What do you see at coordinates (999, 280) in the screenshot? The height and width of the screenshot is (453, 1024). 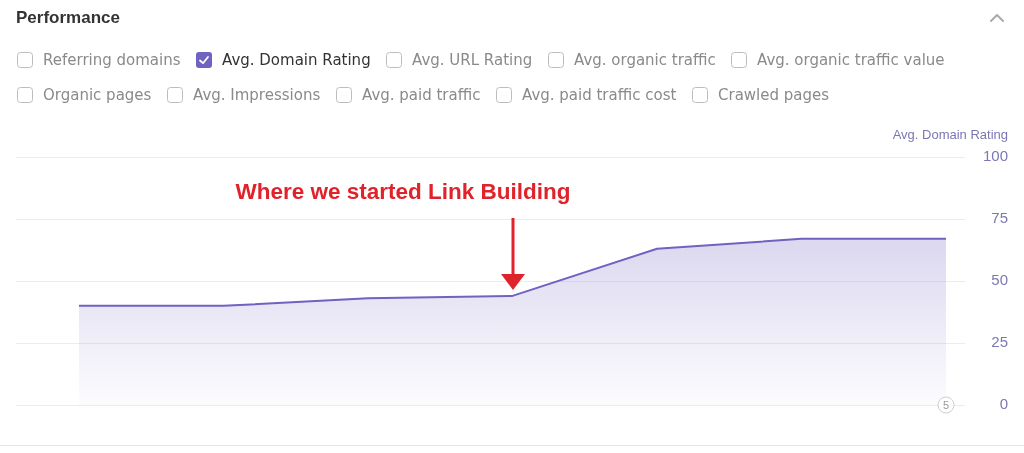 I see `y-tick-label: 50` at bounding box center [999, 280].